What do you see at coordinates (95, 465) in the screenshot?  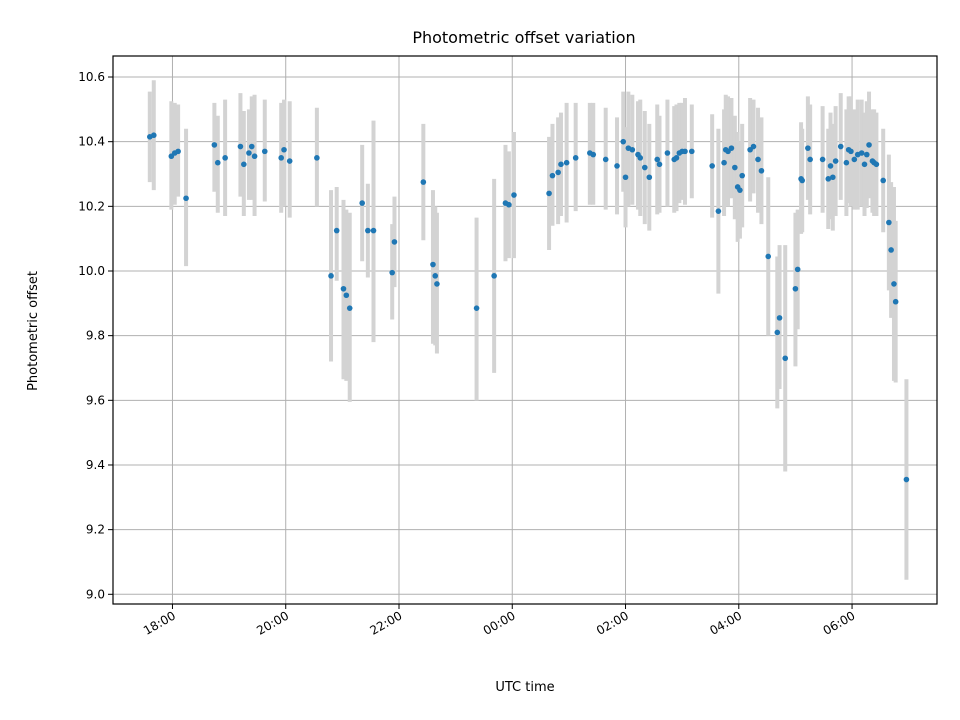 I see `y-tick-label: 9.4` at bounding box center [95, 465].